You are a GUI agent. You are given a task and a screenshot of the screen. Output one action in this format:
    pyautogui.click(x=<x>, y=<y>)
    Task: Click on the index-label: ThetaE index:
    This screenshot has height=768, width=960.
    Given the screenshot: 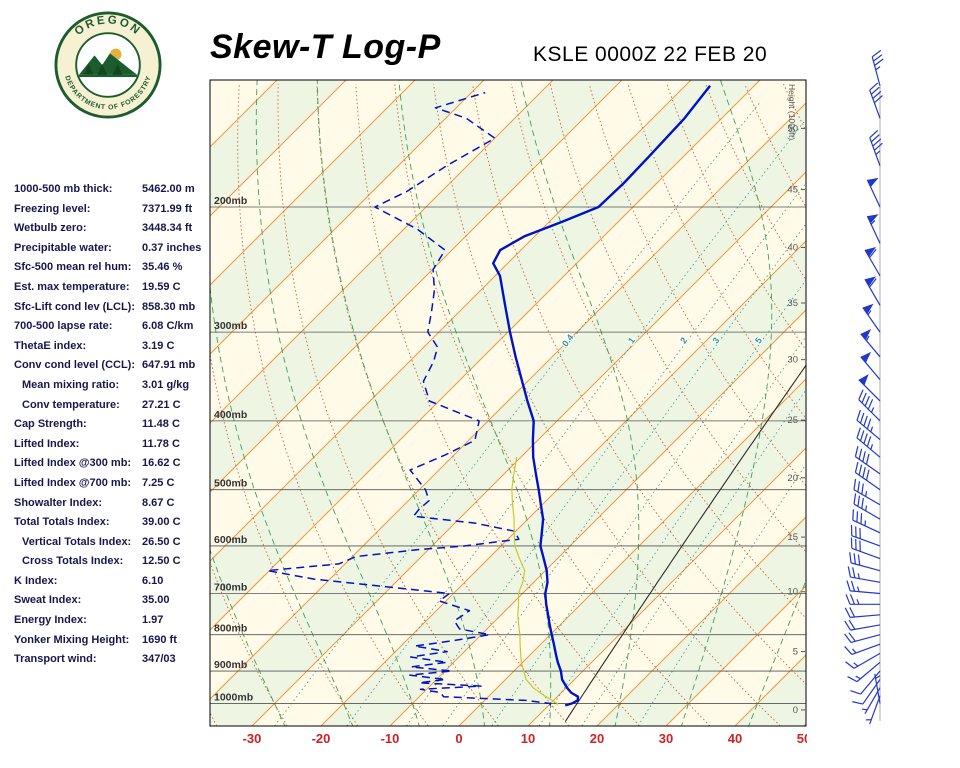 What is the action you would take?
    pyautogui.click(x=50, y=345)
    